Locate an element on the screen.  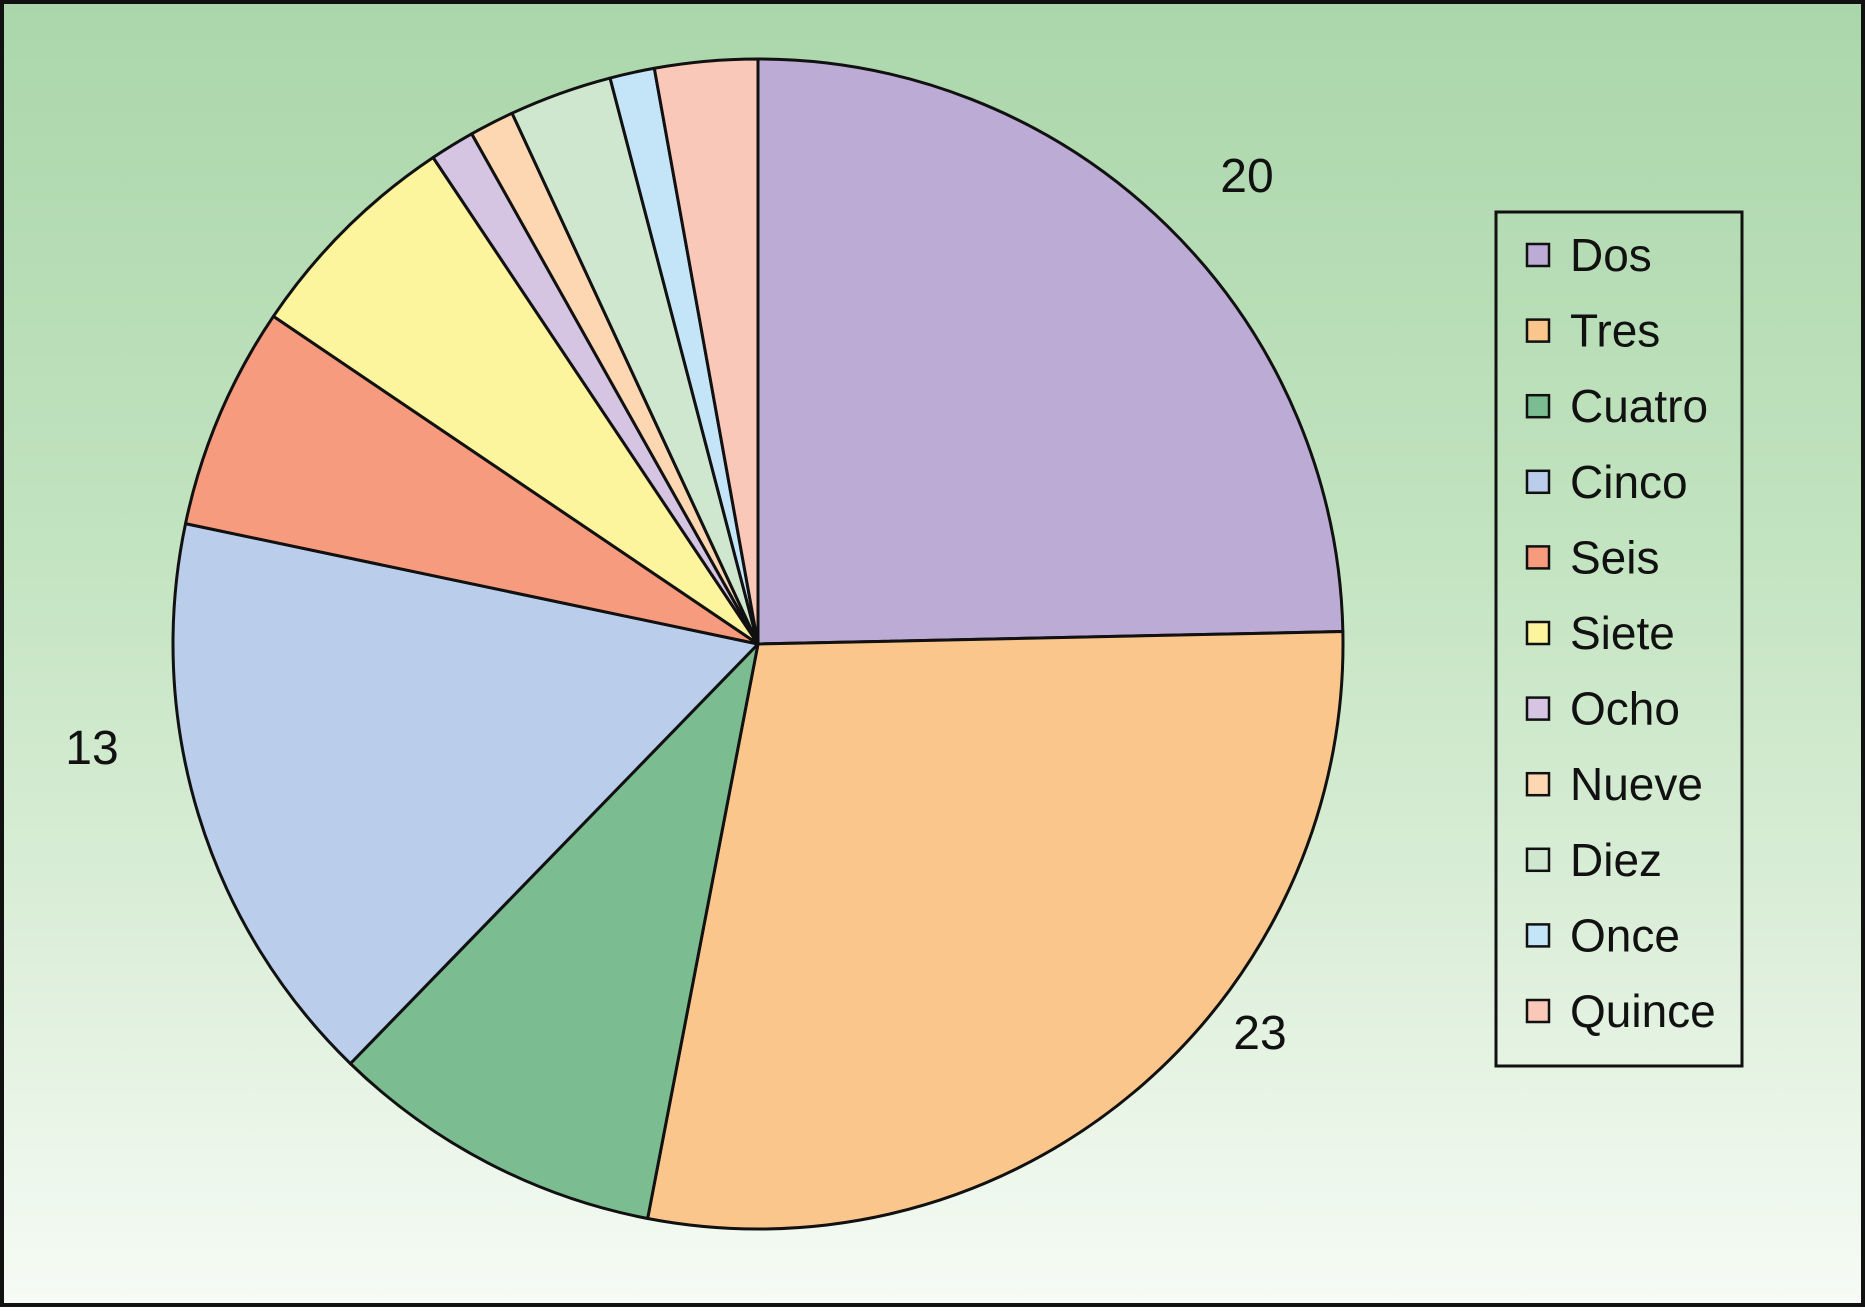
legend-item-seis: Seis is located at coordinates (1592, 557).